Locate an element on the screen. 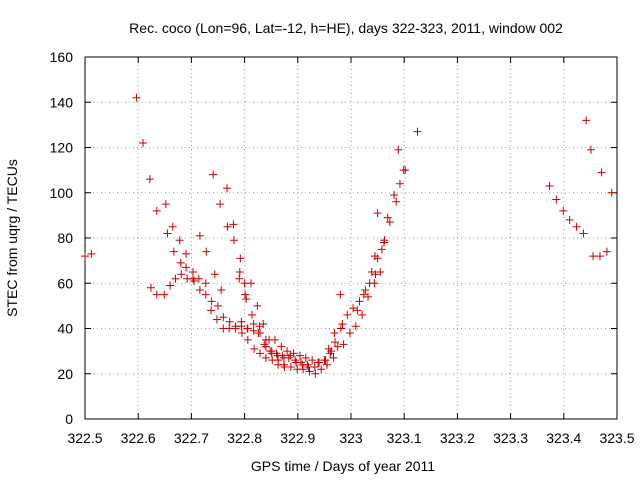 The height and width of the screenshot is (480, 640). y-tick-label: 80 is located at coordinates (65, 238).